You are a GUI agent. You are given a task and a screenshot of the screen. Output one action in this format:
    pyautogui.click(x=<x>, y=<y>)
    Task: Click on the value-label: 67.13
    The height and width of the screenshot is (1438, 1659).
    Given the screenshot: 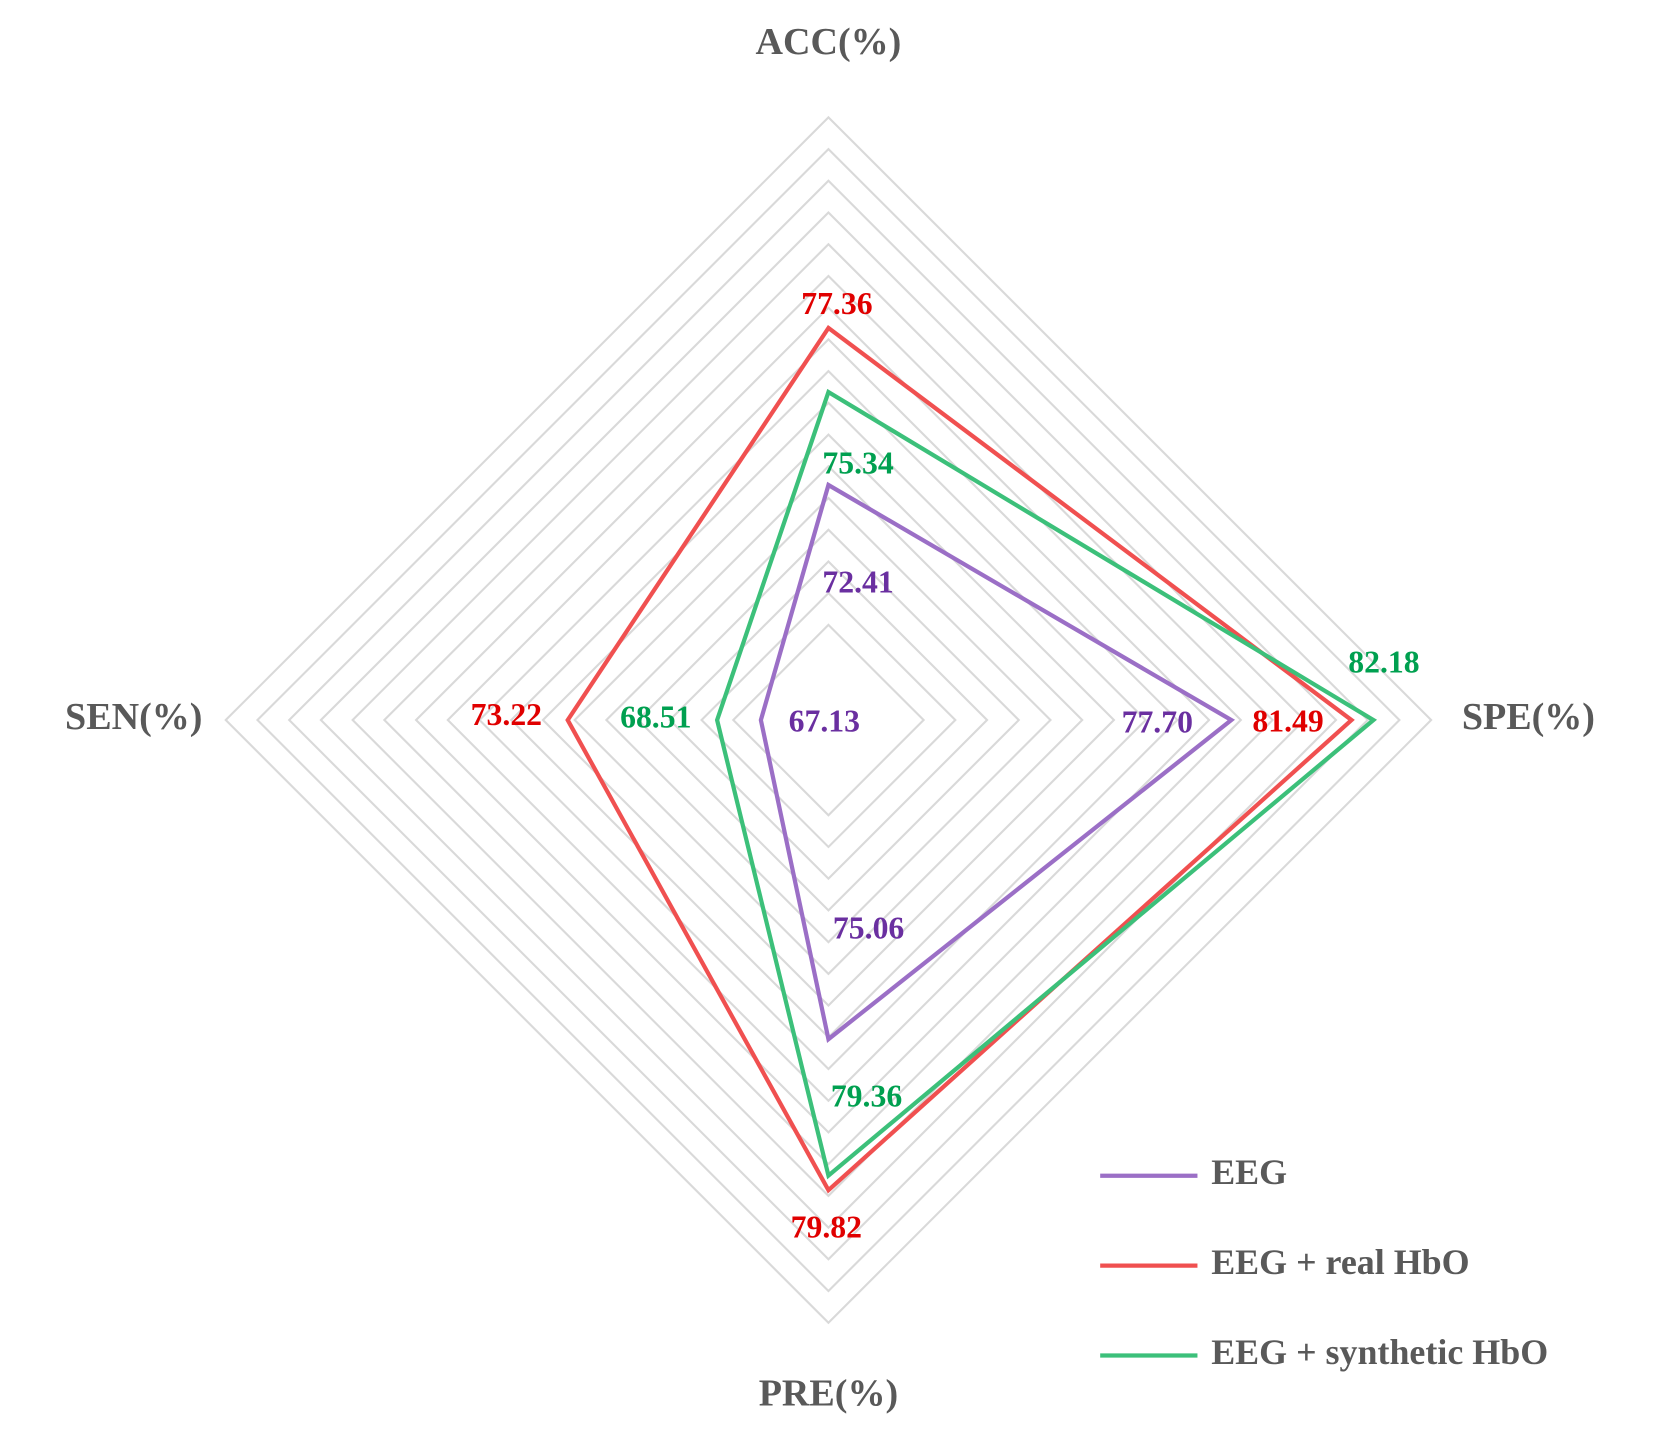 What is the action you would take?
    pyautogui.click(x=824, y=721)
    